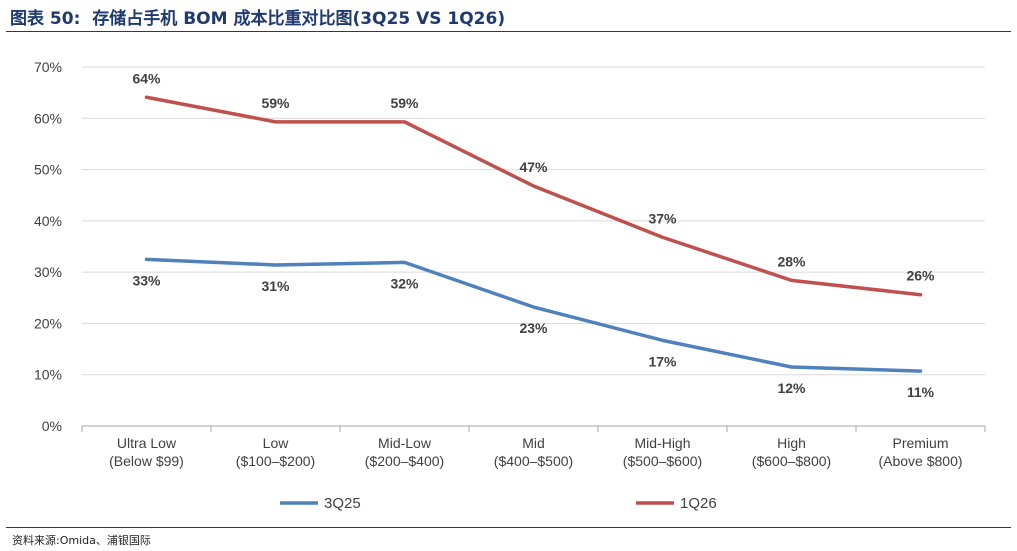 The width and height of the screenshot is (1017, 551). I want to click on x-tick-label: Mid-Low ($200–$400), so click(404, 452).